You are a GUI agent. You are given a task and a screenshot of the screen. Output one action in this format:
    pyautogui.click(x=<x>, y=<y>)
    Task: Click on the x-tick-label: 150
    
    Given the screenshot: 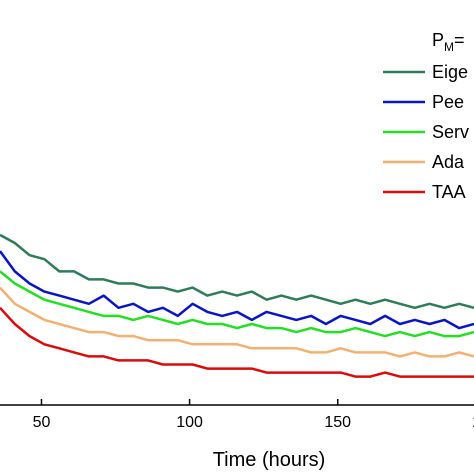 What is the action you would take?
    pyautogui.click(x=337, y=422)
    